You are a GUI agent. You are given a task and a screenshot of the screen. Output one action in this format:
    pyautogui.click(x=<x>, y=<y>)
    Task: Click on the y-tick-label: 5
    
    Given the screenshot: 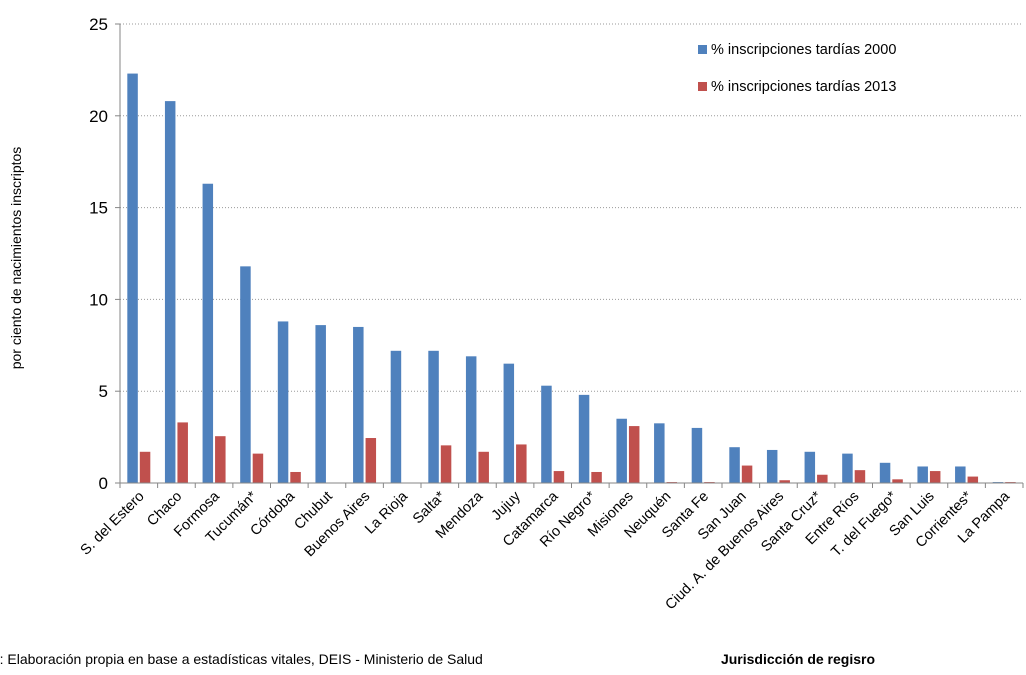 What is the action you would take?
    pyautogui.click(x=103, y=391)
    